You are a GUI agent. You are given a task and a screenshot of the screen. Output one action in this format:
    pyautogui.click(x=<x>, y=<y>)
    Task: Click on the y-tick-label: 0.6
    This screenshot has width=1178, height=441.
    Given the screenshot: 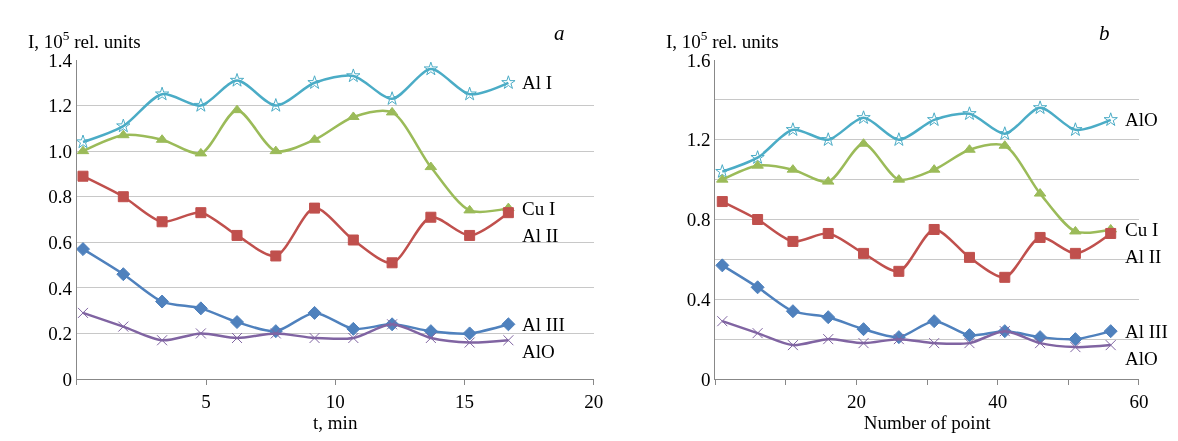 What is the action you would take?
    pyautogui.click(x=60, y=242)
    